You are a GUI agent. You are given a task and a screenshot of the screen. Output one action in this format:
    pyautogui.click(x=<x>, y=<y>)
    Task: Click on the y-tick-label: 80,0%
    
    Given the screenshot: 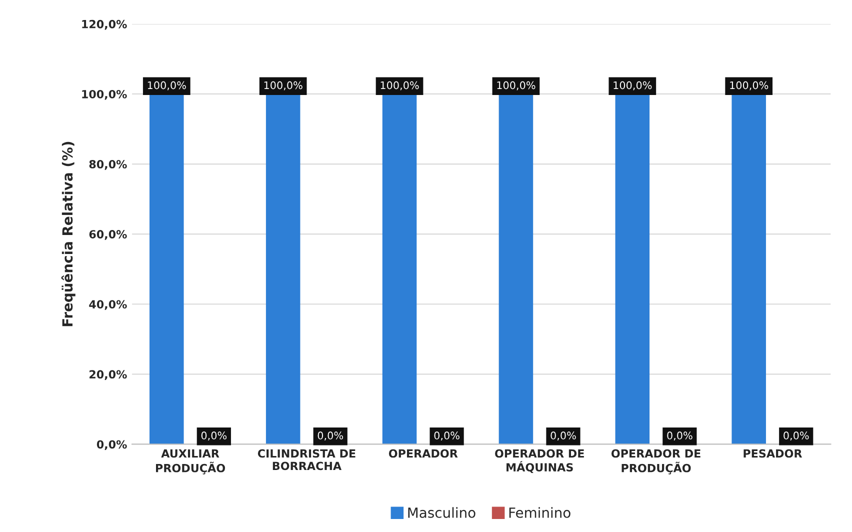 What is the action you would take?
    pyautogui.click(x=108, y=165)
    